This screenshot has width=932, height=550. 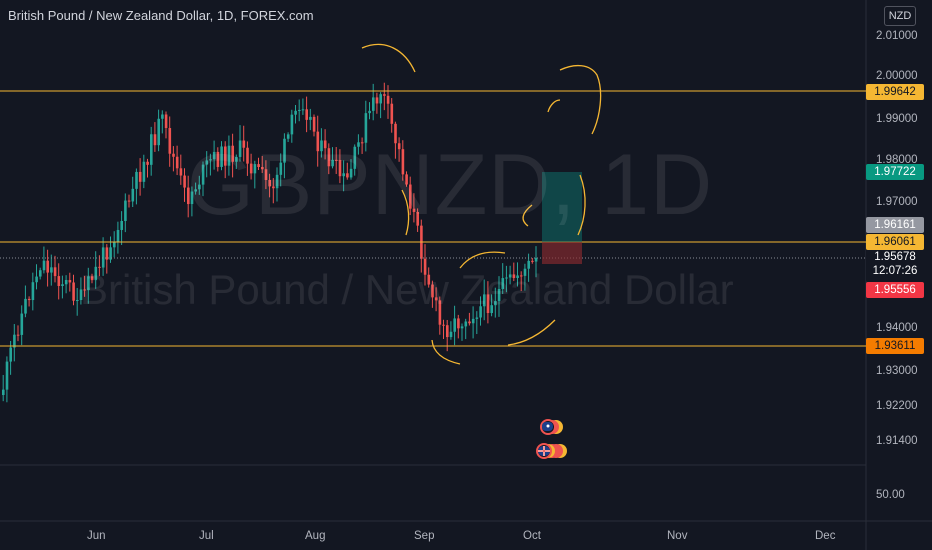 I want to click on time-tick-jun: Jun, so click(x=96, y=536).